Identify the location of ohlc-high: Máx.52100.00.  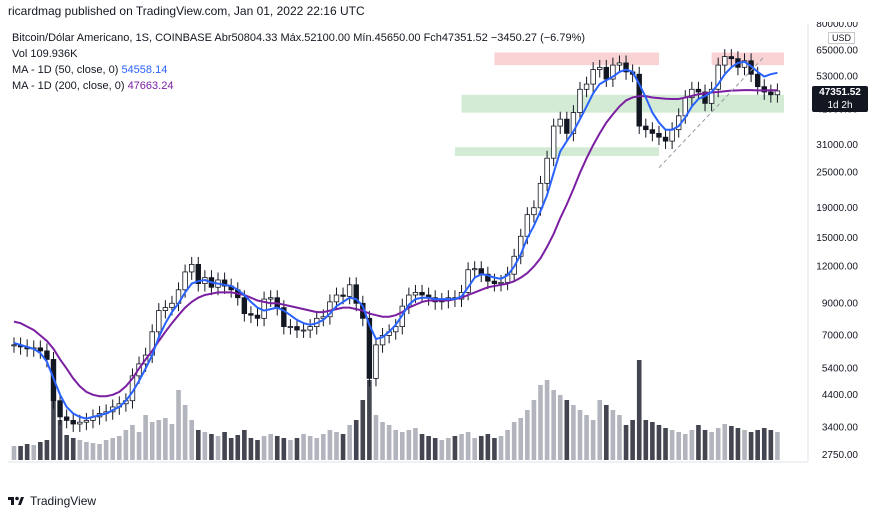
(315, 38).